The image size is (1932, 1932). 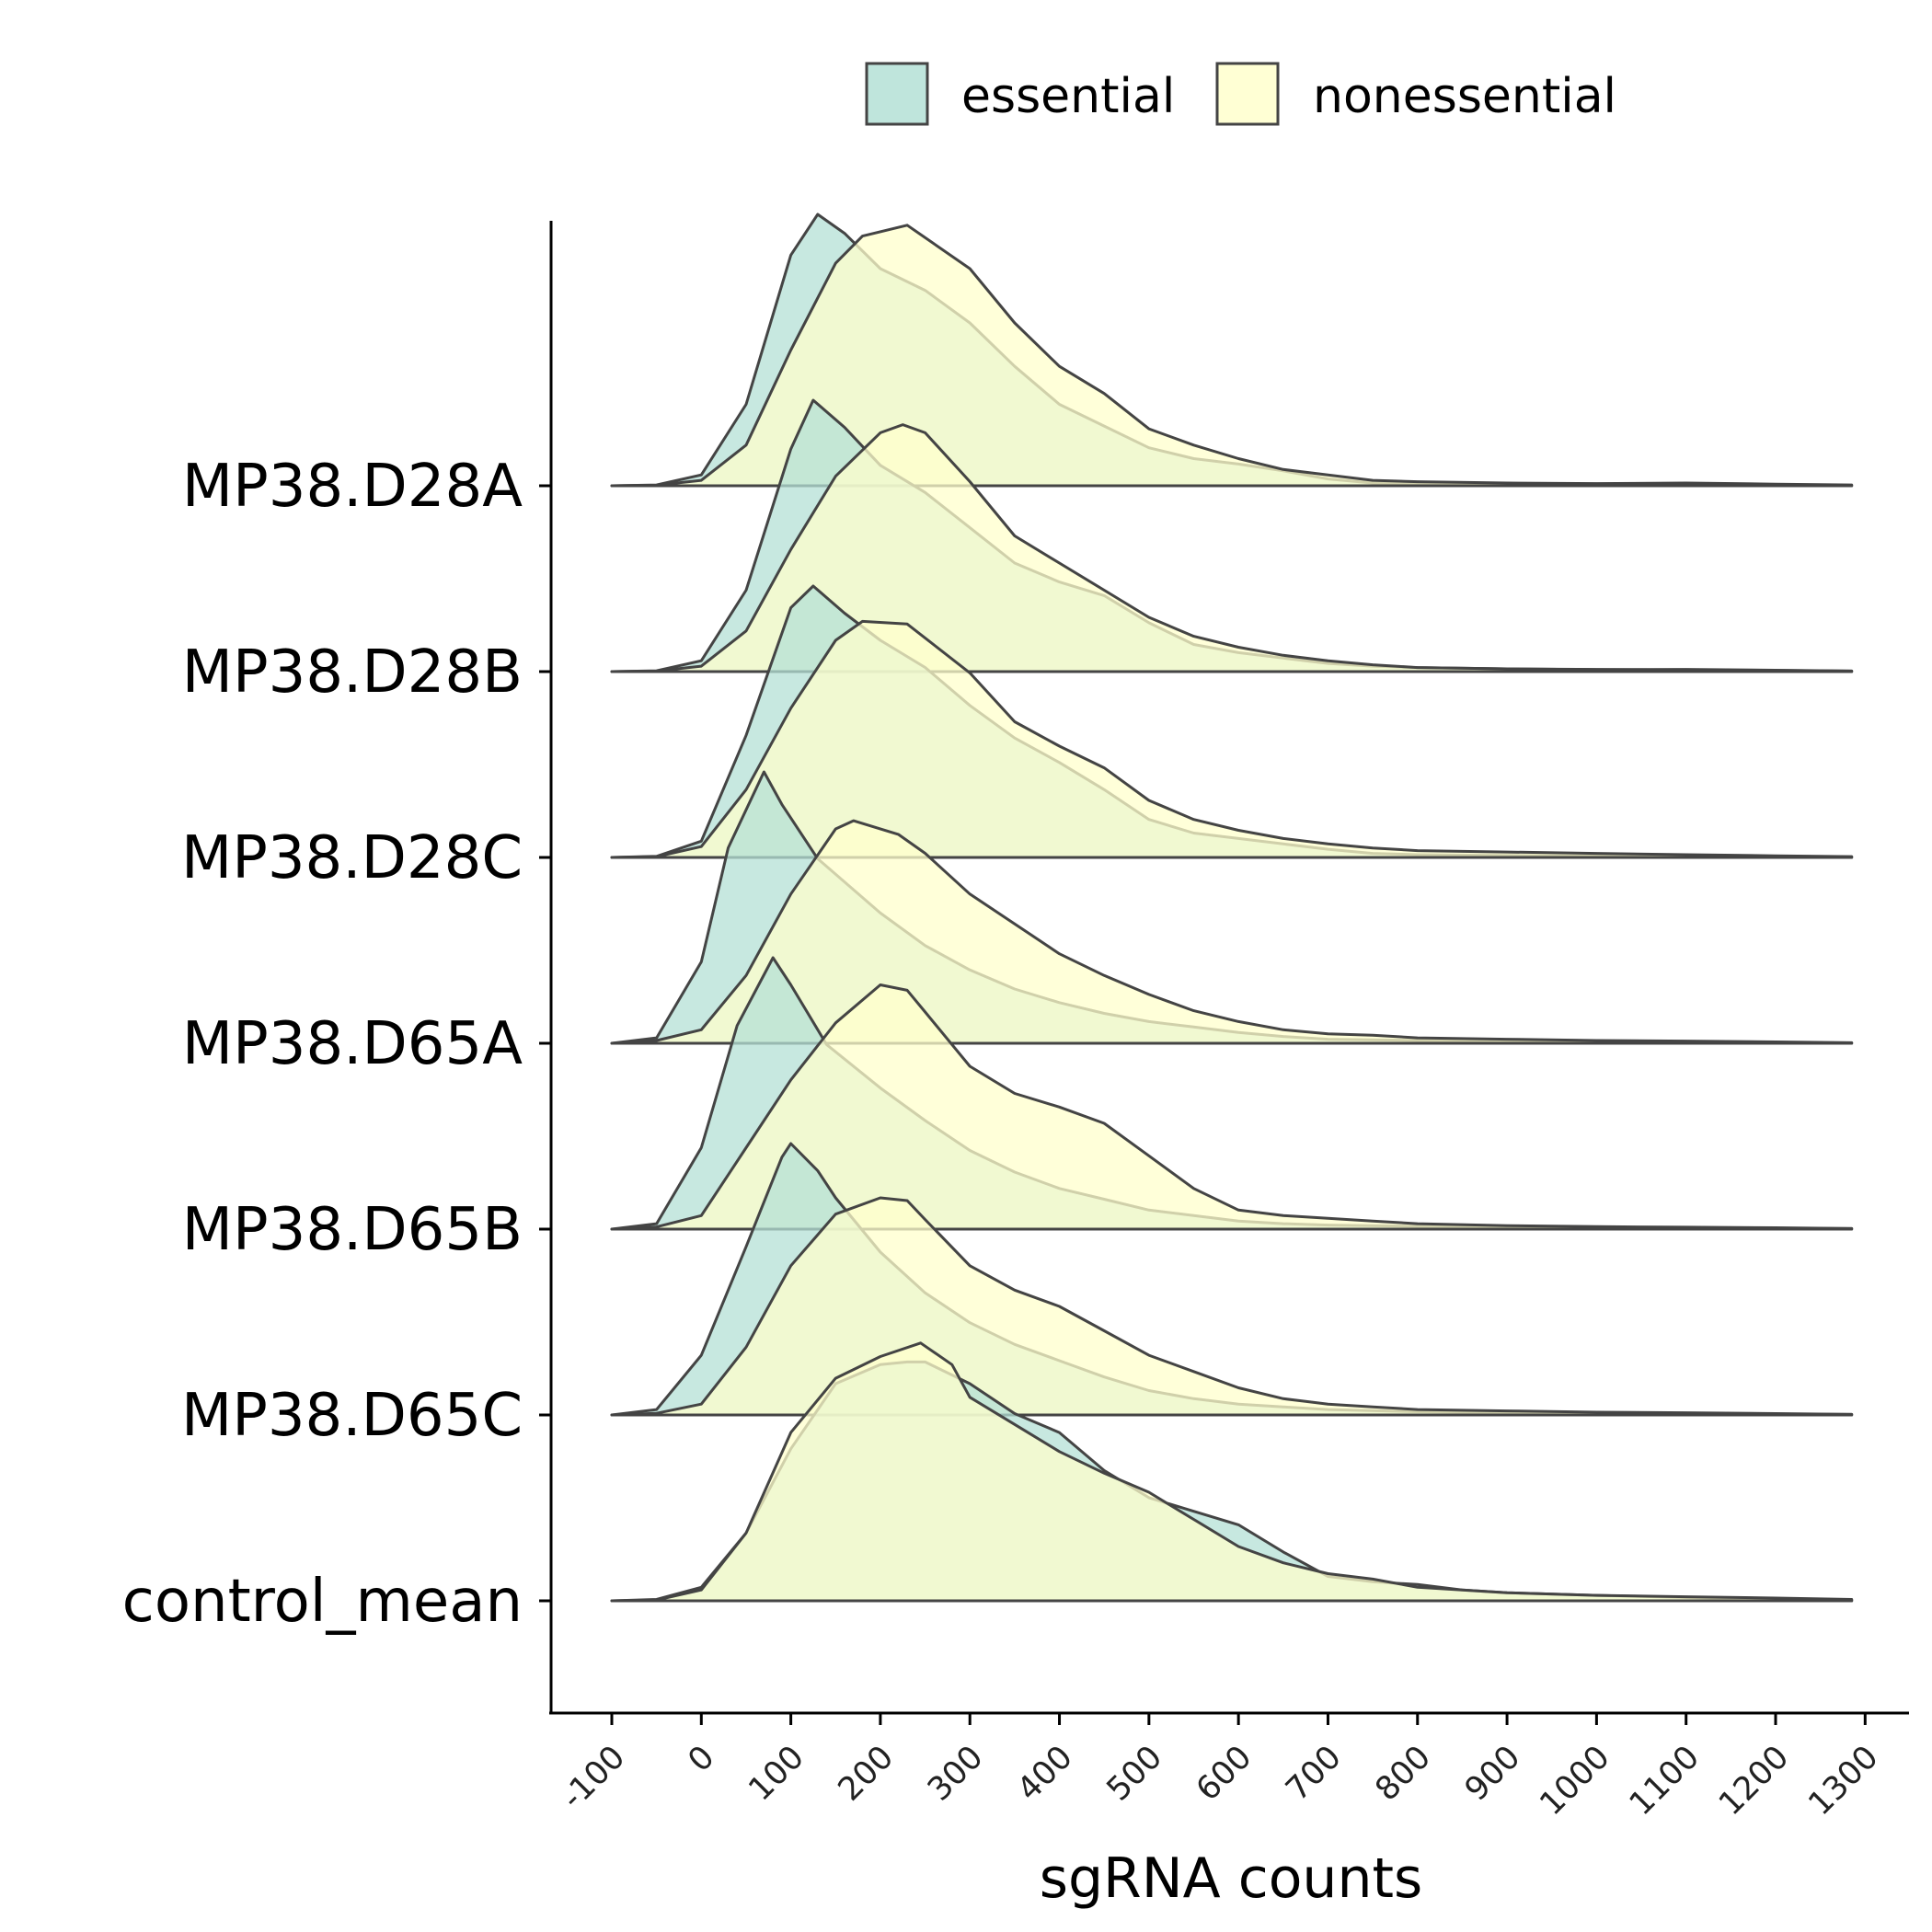 I want to click on x-tick-label-800: 800, so click(x=1404, y=1774).